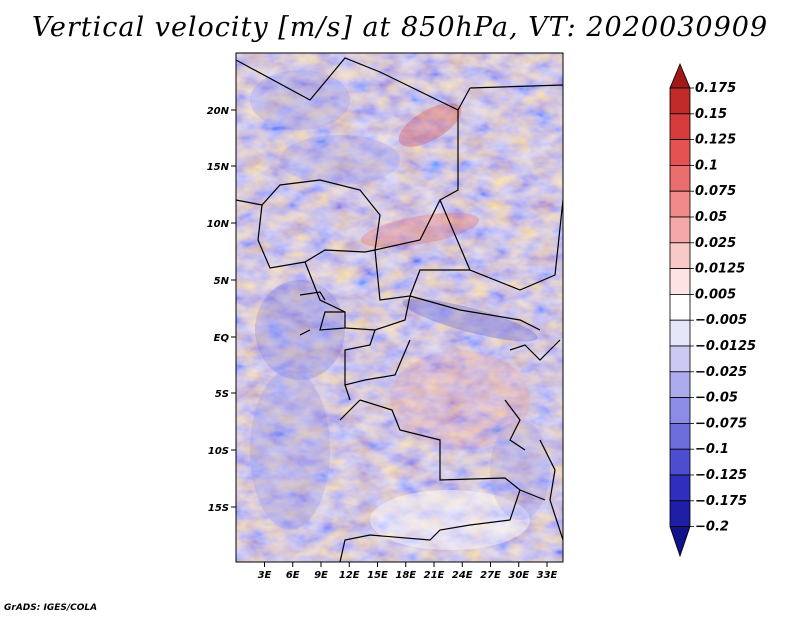 This screenshot has height=618, width=800. I want to click on colorbar-label: 0.15, so click(711, 114).